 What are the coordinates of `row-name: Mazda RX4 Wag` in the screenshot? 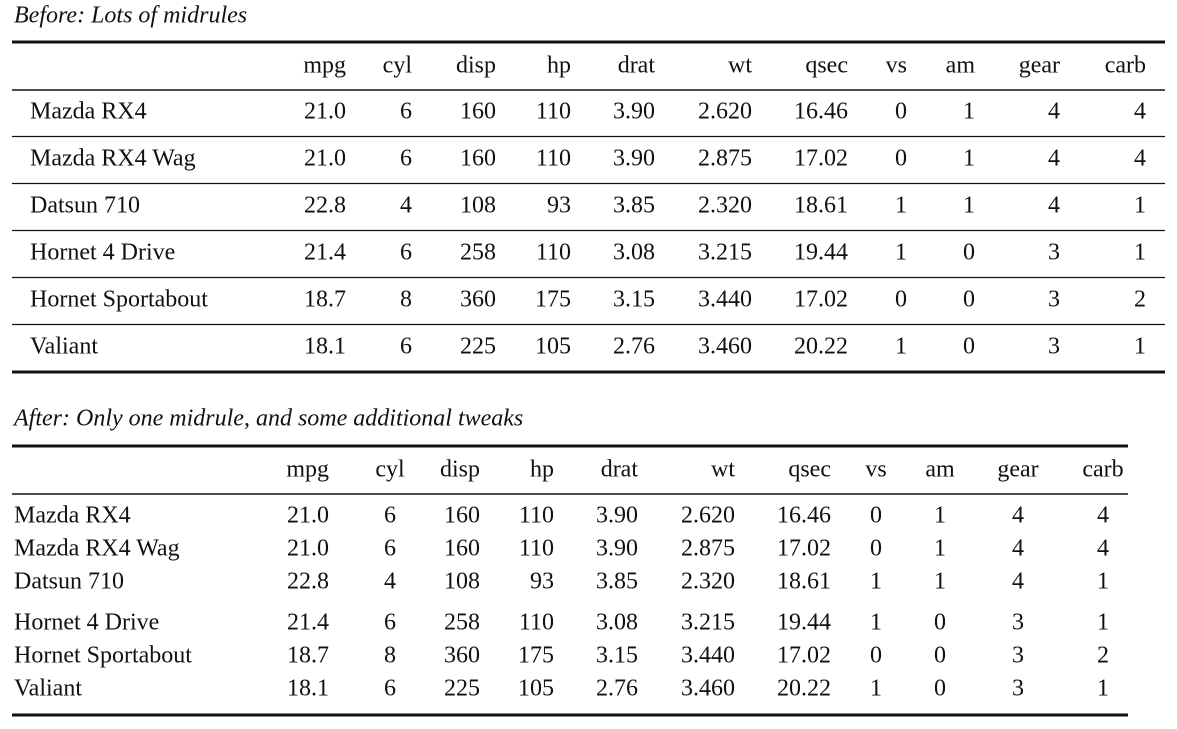 It's located at (97, 549).